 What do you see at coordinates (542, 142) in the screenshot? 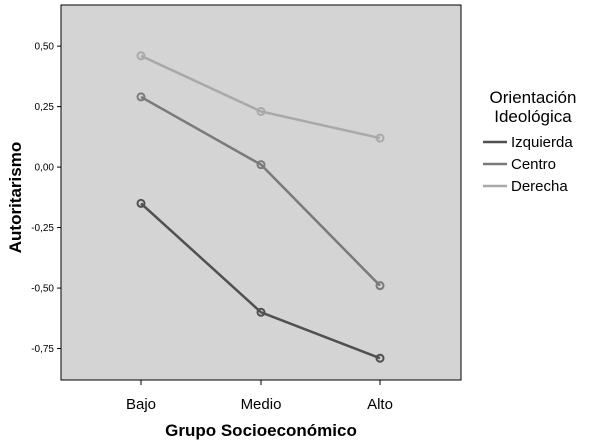
I see `legend-label-izquierda: Izquierda` at bounding box center [542, 142].